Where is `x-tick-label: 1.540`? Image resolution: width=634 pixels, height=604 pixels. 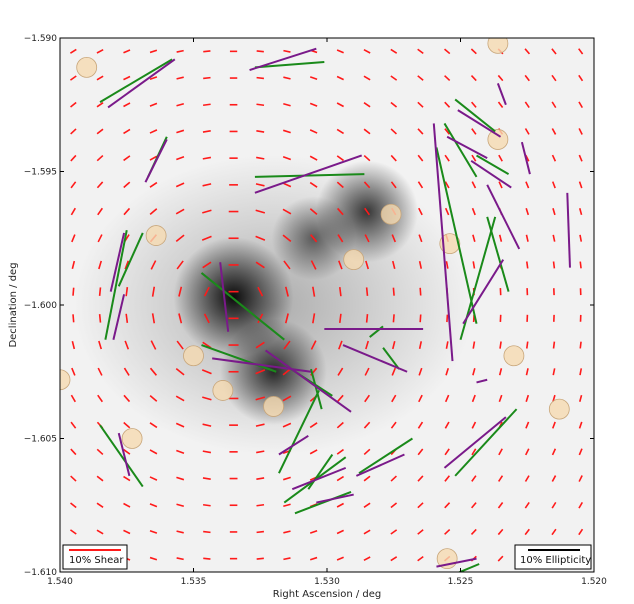 x-tick-label: 1.540 is located at coordinates (60, 582).